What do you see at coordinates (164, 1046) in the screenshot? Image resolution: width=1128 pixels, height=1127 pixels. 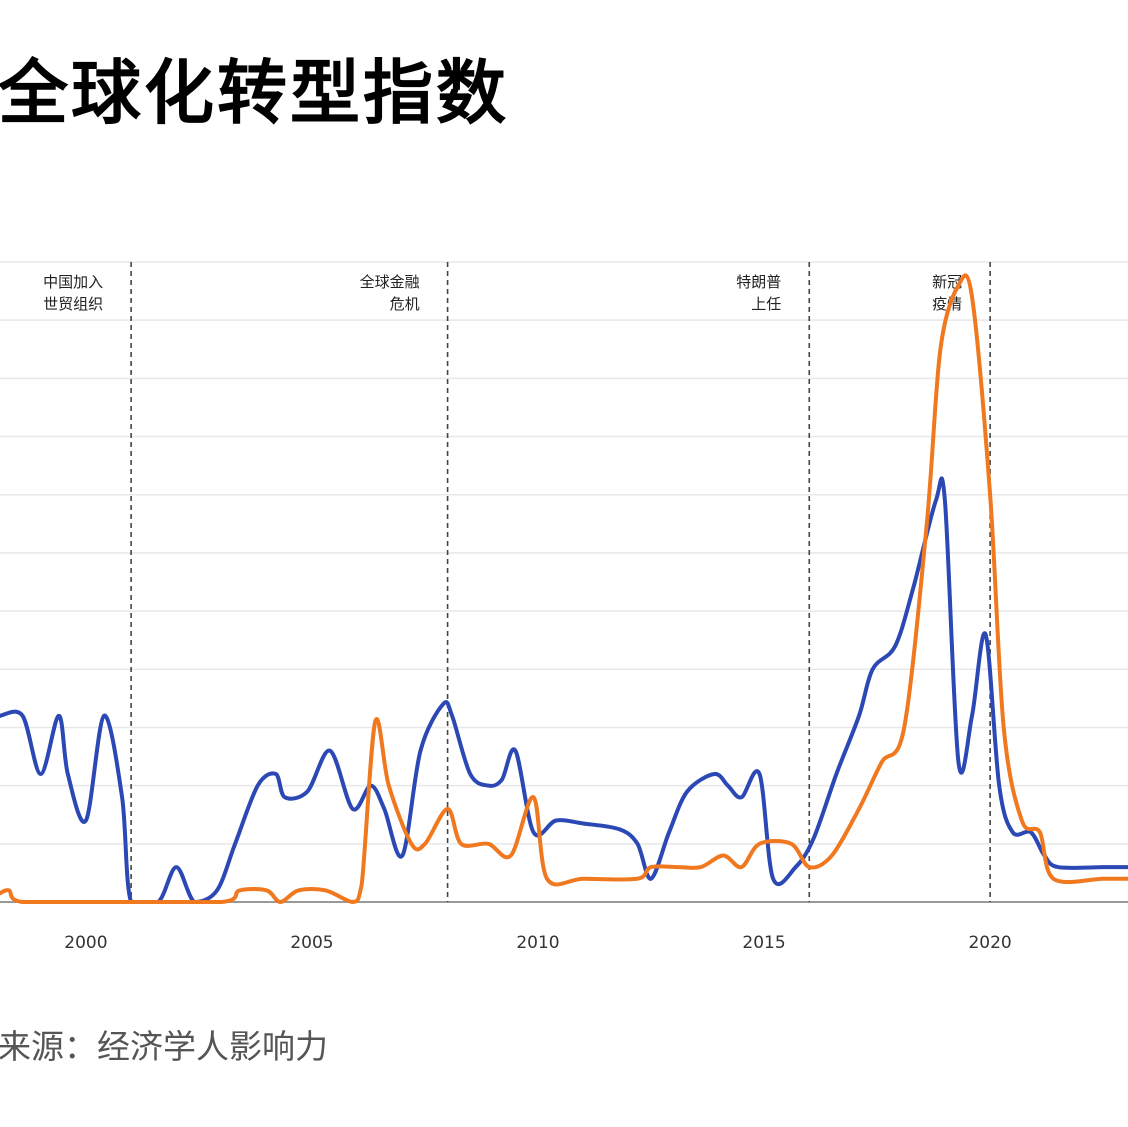 I see `source-note: 来源：经济学人影响力` at bounding box center [164, 1046].